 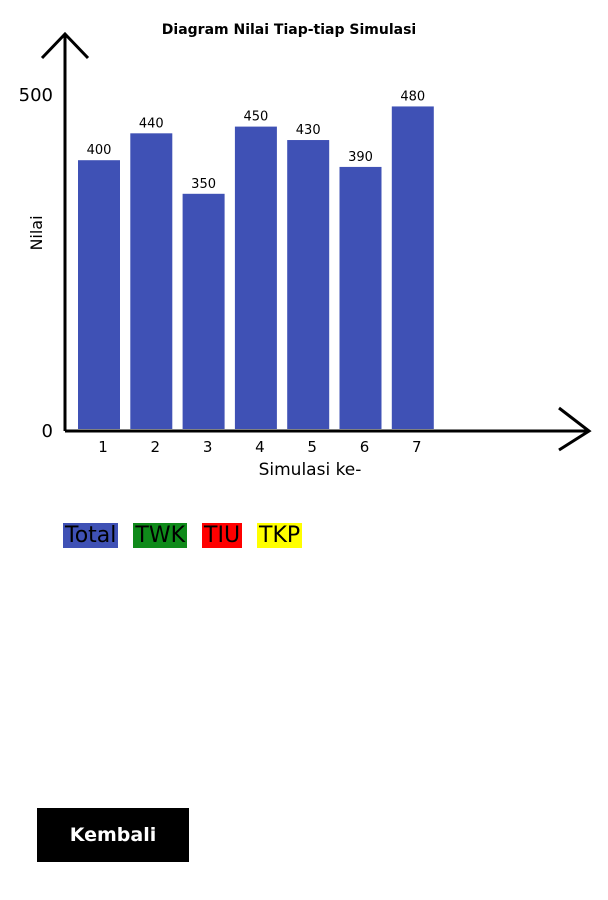 I want to click on back-button: Kembali, so click(x=113, y=835).